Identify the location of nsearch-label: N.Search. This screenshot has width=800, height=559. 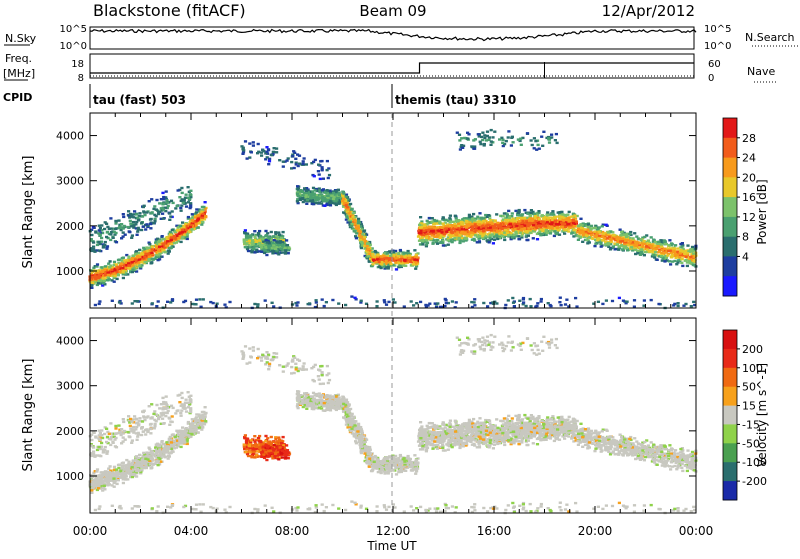
(770, 37).